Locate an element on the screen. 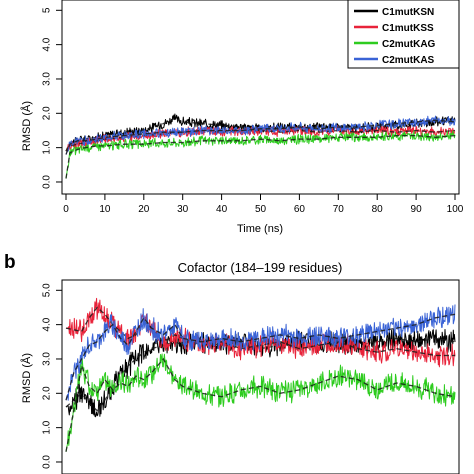 This screenshot has width=474, height=474. panel-a-x-tick-label: 70 is located at coordinates (339, 209).